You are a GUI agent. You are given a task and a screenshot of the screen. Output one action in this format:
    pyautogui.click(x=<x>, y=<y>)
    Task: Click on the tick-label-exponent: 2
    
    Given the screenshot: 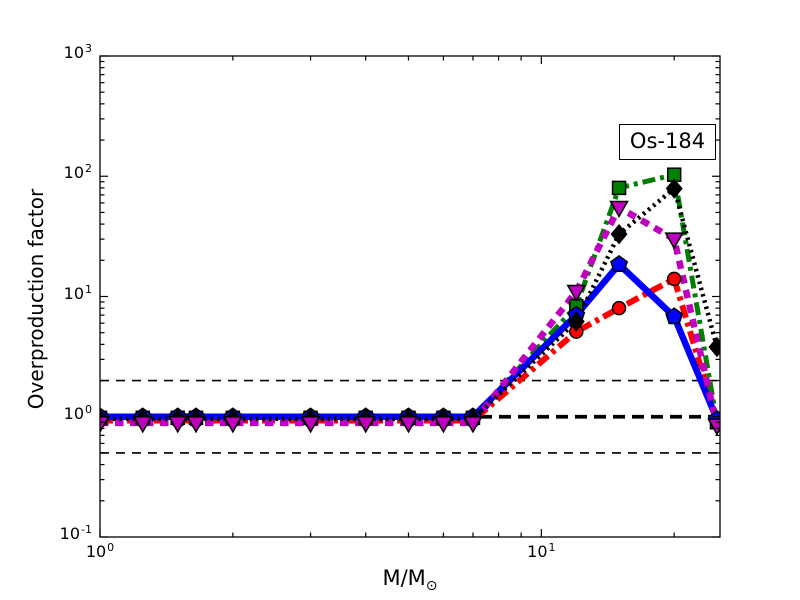 What is the action you would take?
    pyautogui.click(x=88, y=169)
    